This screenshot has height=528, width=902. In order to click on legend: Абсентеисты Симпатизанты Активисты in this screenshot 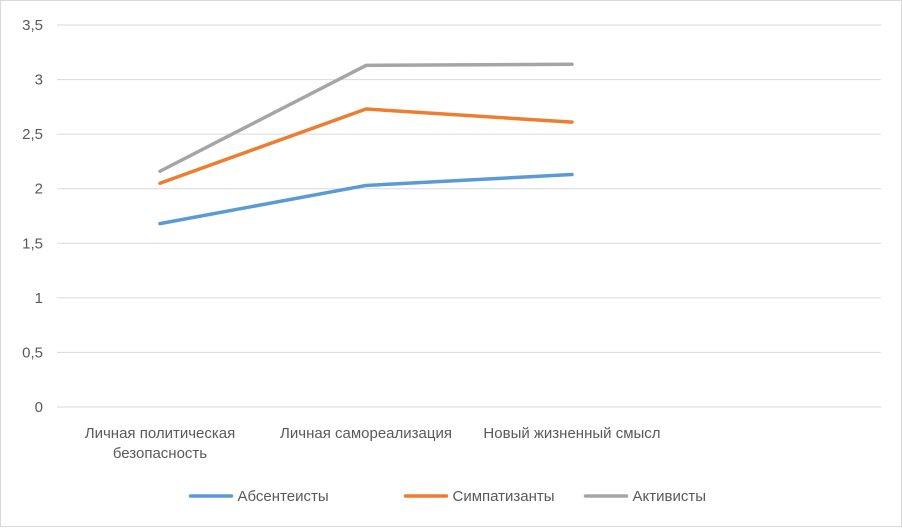, I will do `click(447, 496)`.